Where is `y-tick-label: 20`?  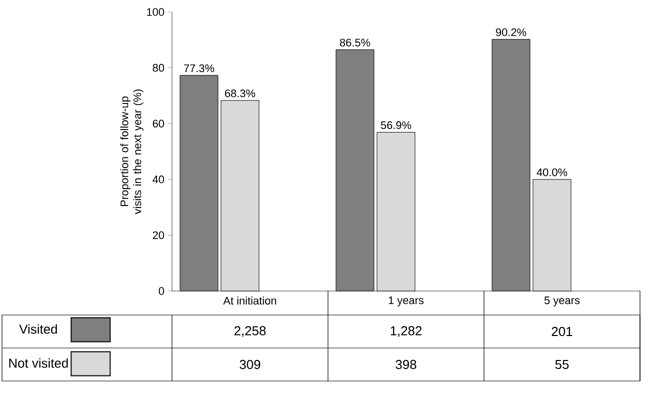 y-tick-label: 20 is located at coordinates (158, 235).